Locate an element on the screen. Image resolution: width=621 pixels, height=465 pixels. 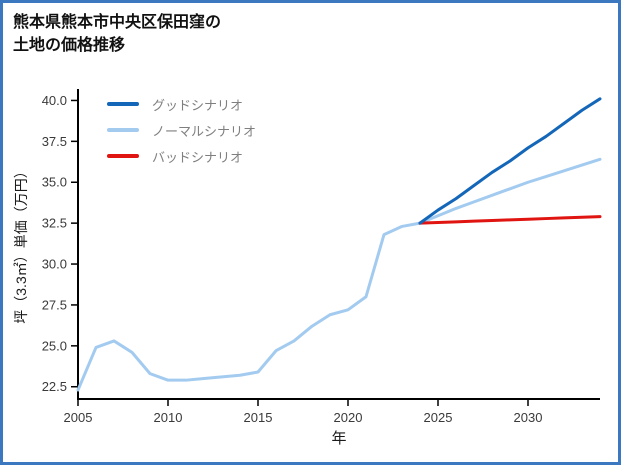
chart-title: 熊本県熊本市中央区保田窪の 土地の価格推移 is located at coordinates (117, 34).